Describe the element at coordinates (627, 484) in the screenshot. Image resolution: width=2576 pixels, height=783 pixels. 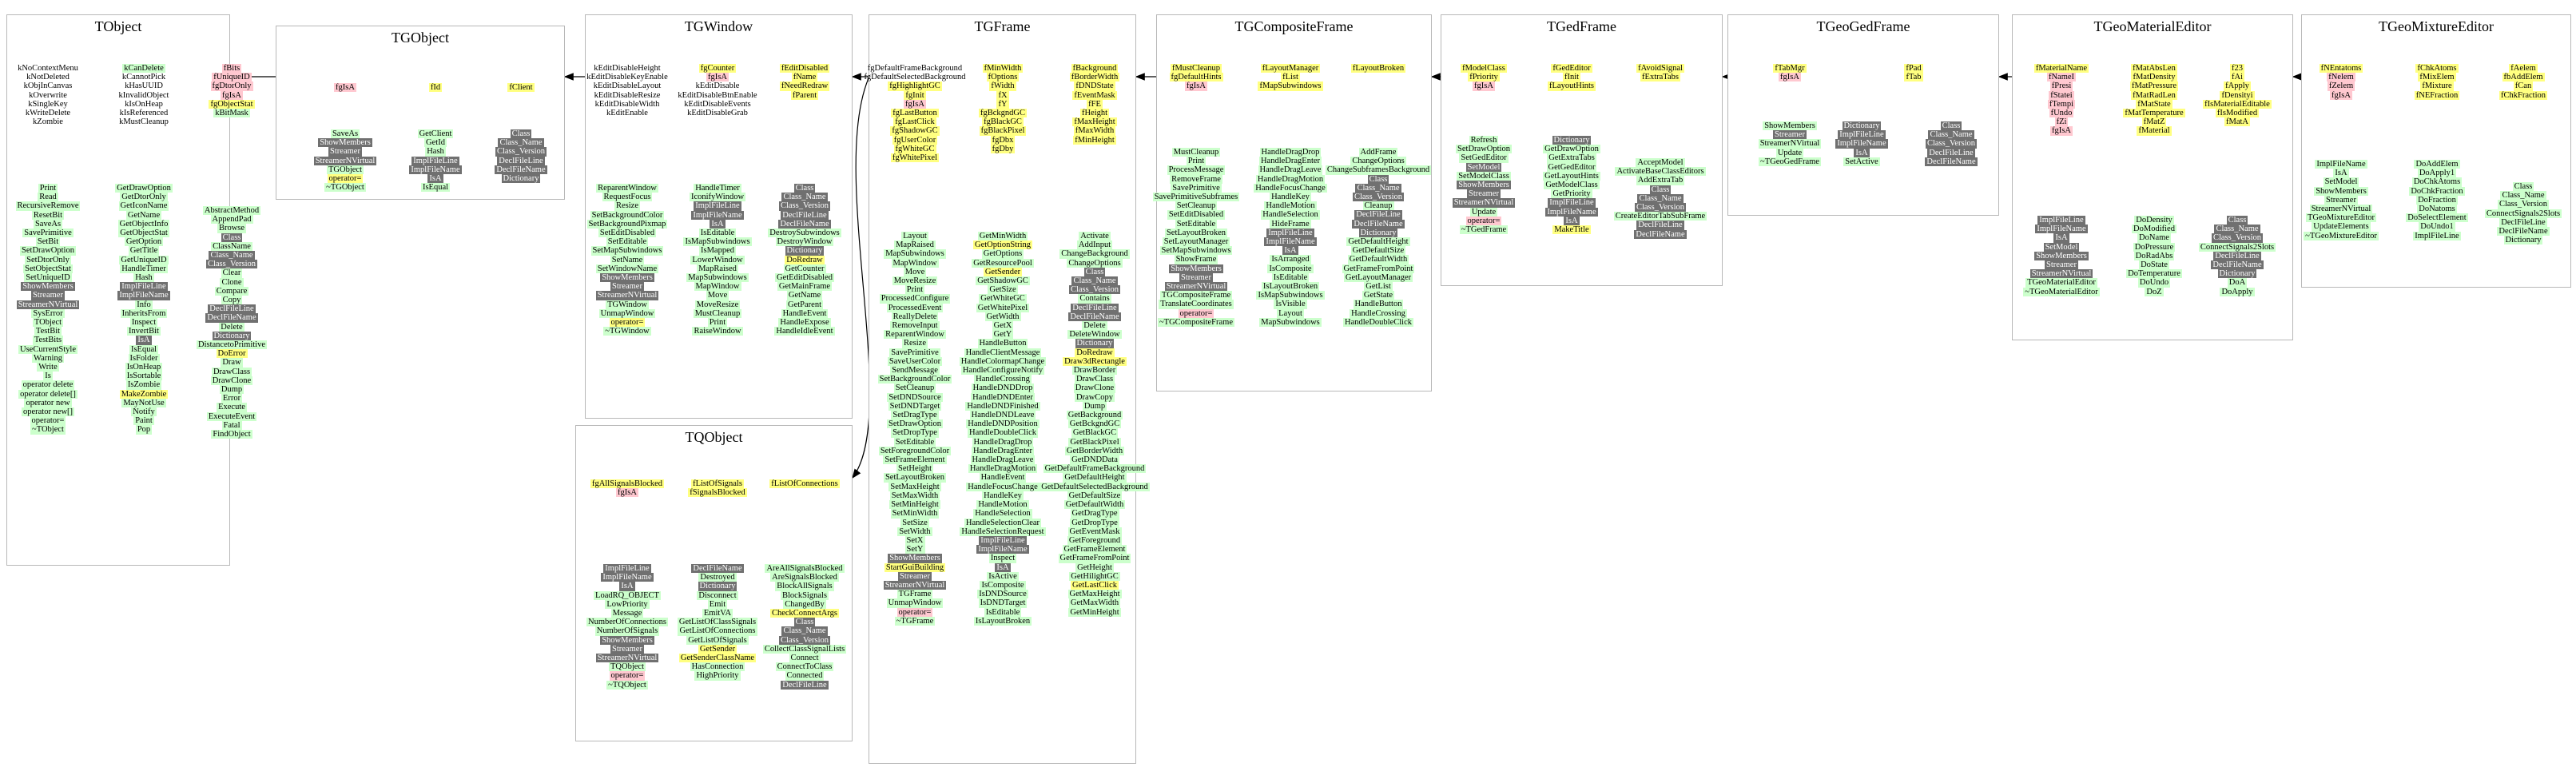
I see `member-item: fgAllSignalsBlocked` at that location.